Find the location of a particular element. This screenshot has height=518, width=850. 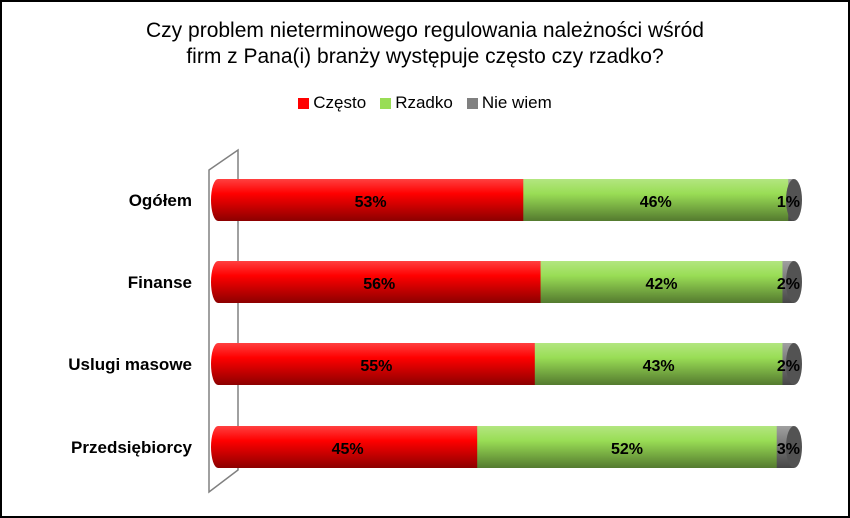

legend-label-nie-wiem: Nie wiem is located at coordinates (516, 102).